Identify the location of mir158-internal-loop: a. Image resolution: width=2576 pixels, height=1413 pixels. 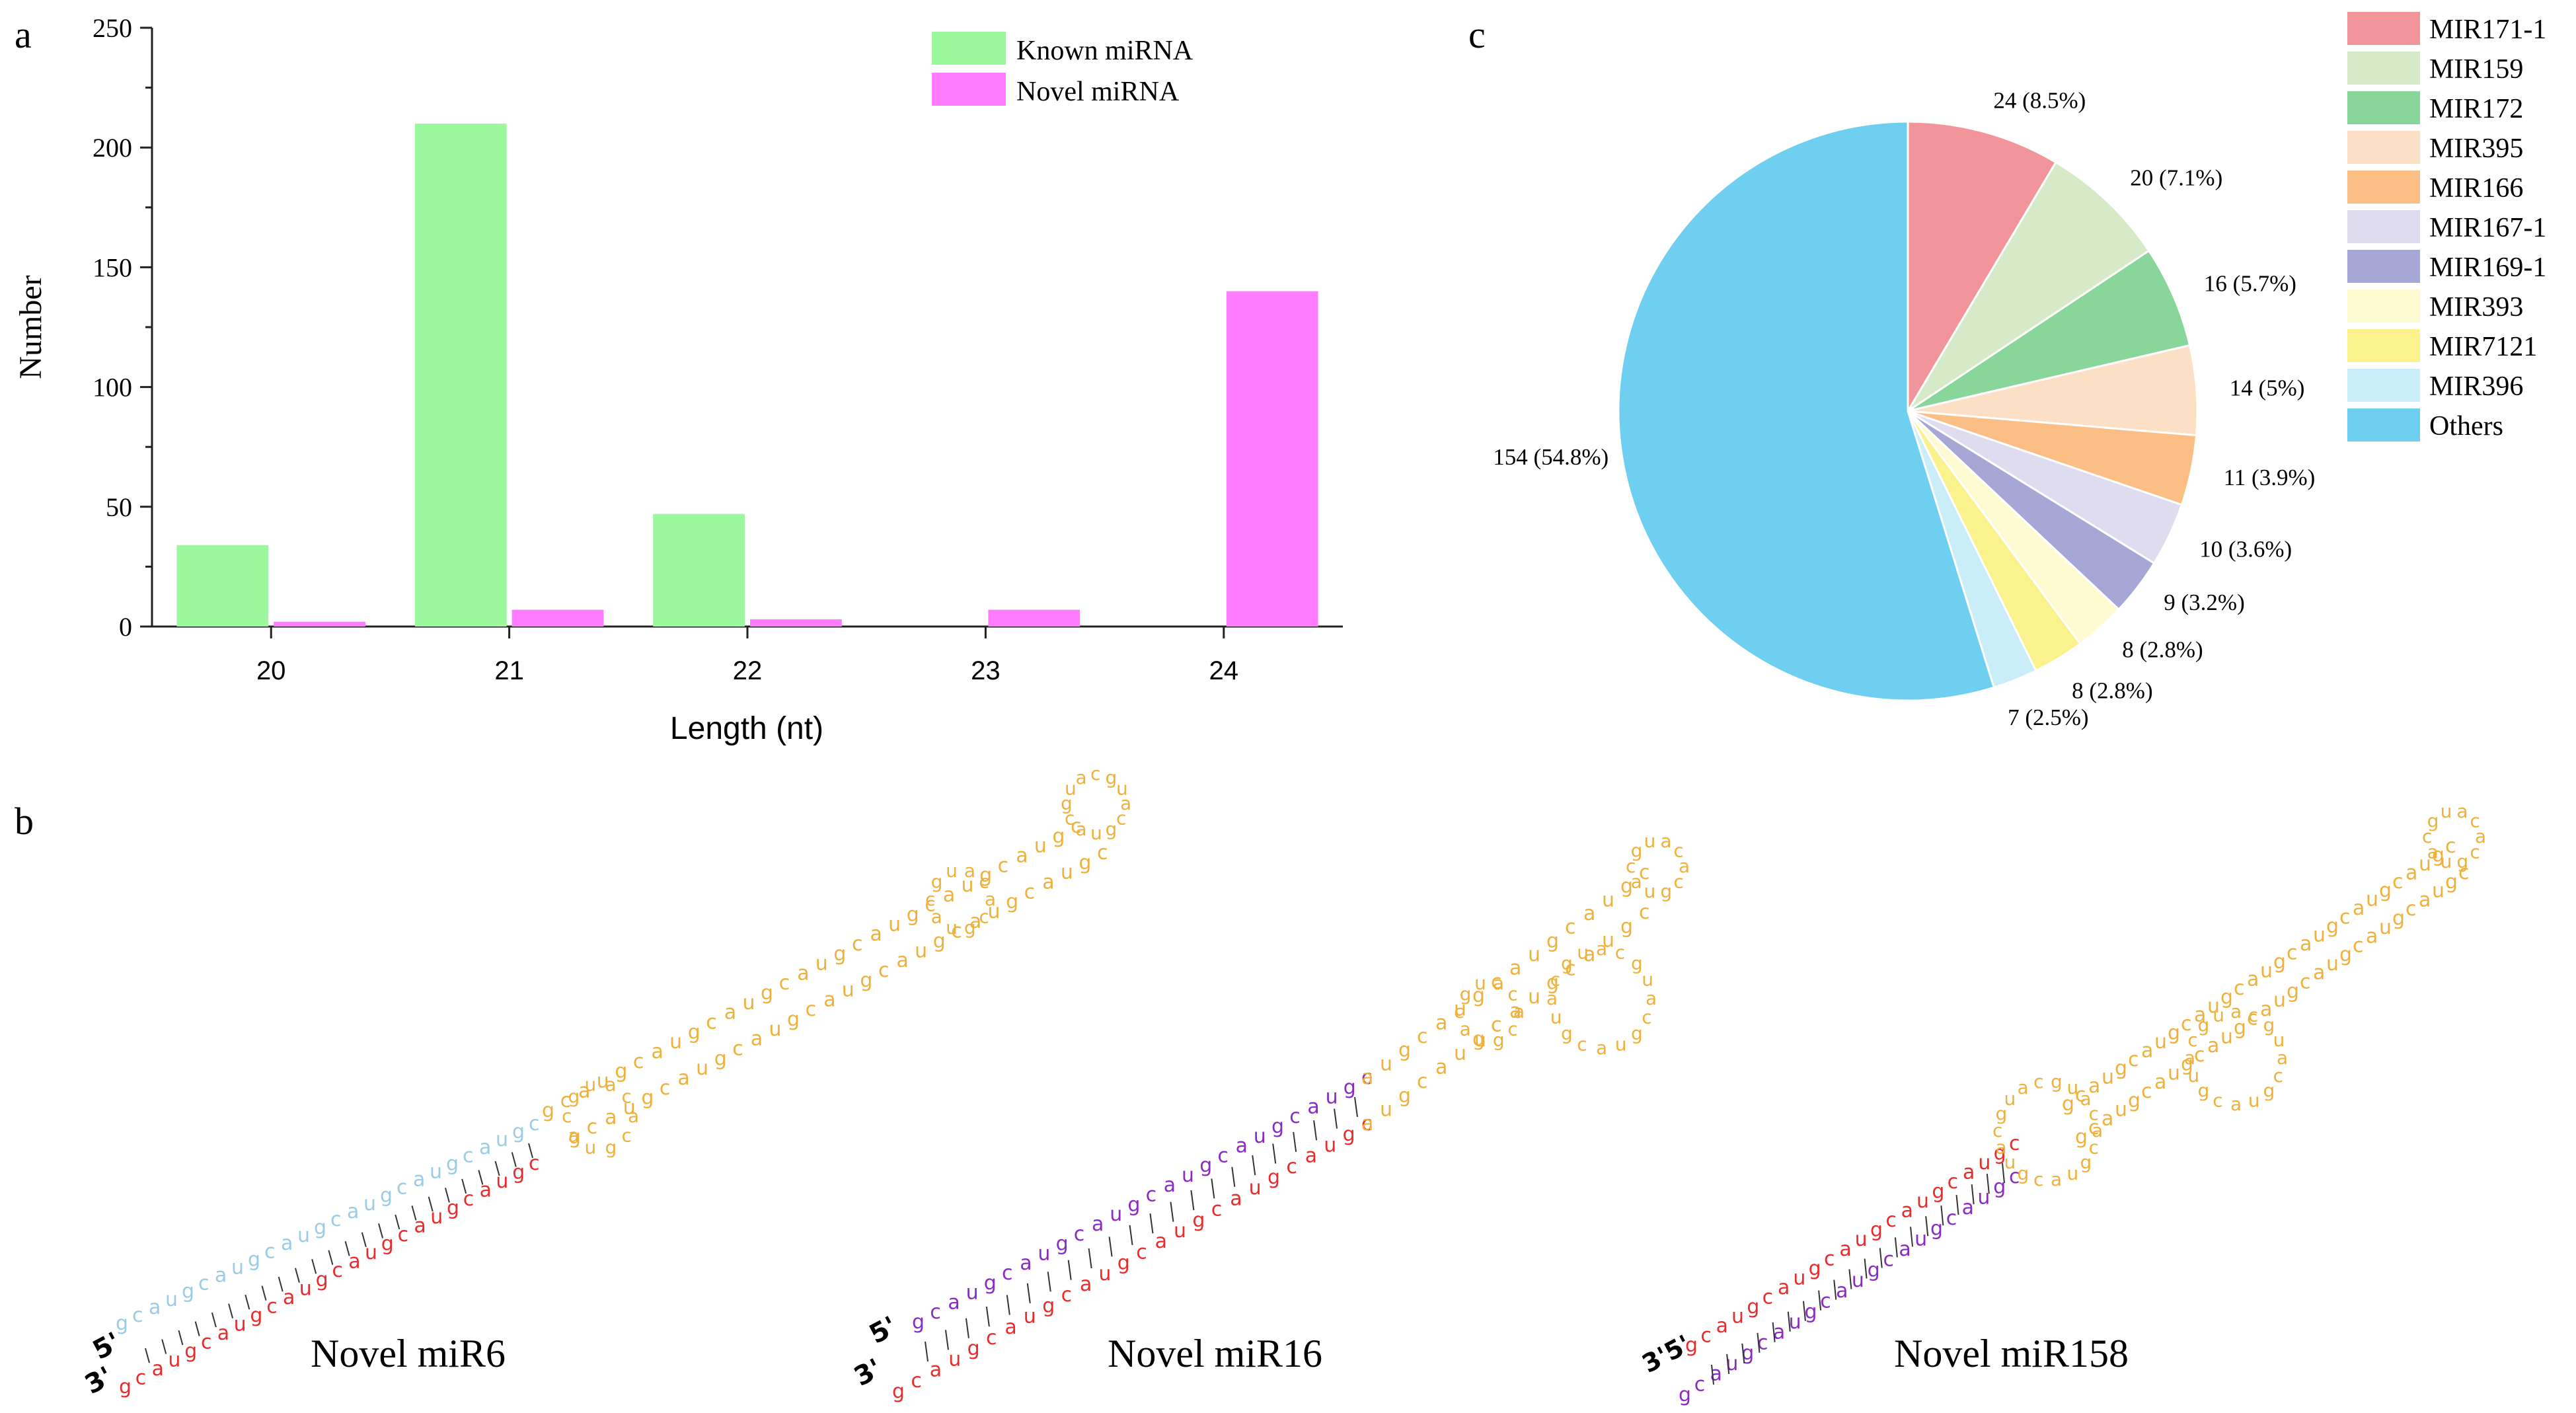
(2097, 1130).